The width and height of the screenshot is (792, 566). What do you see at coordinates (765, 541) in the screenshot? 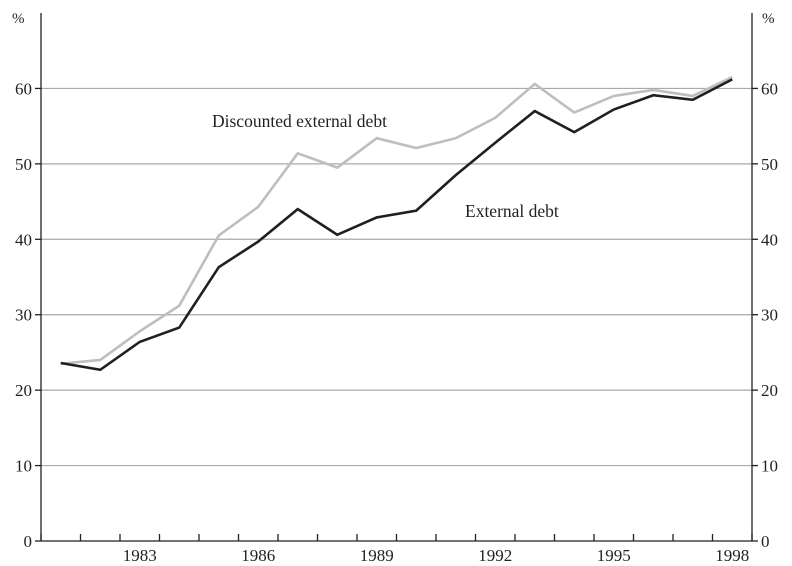
I see `y-tick-label-right-0: 0` at bounding box center [765, 541].